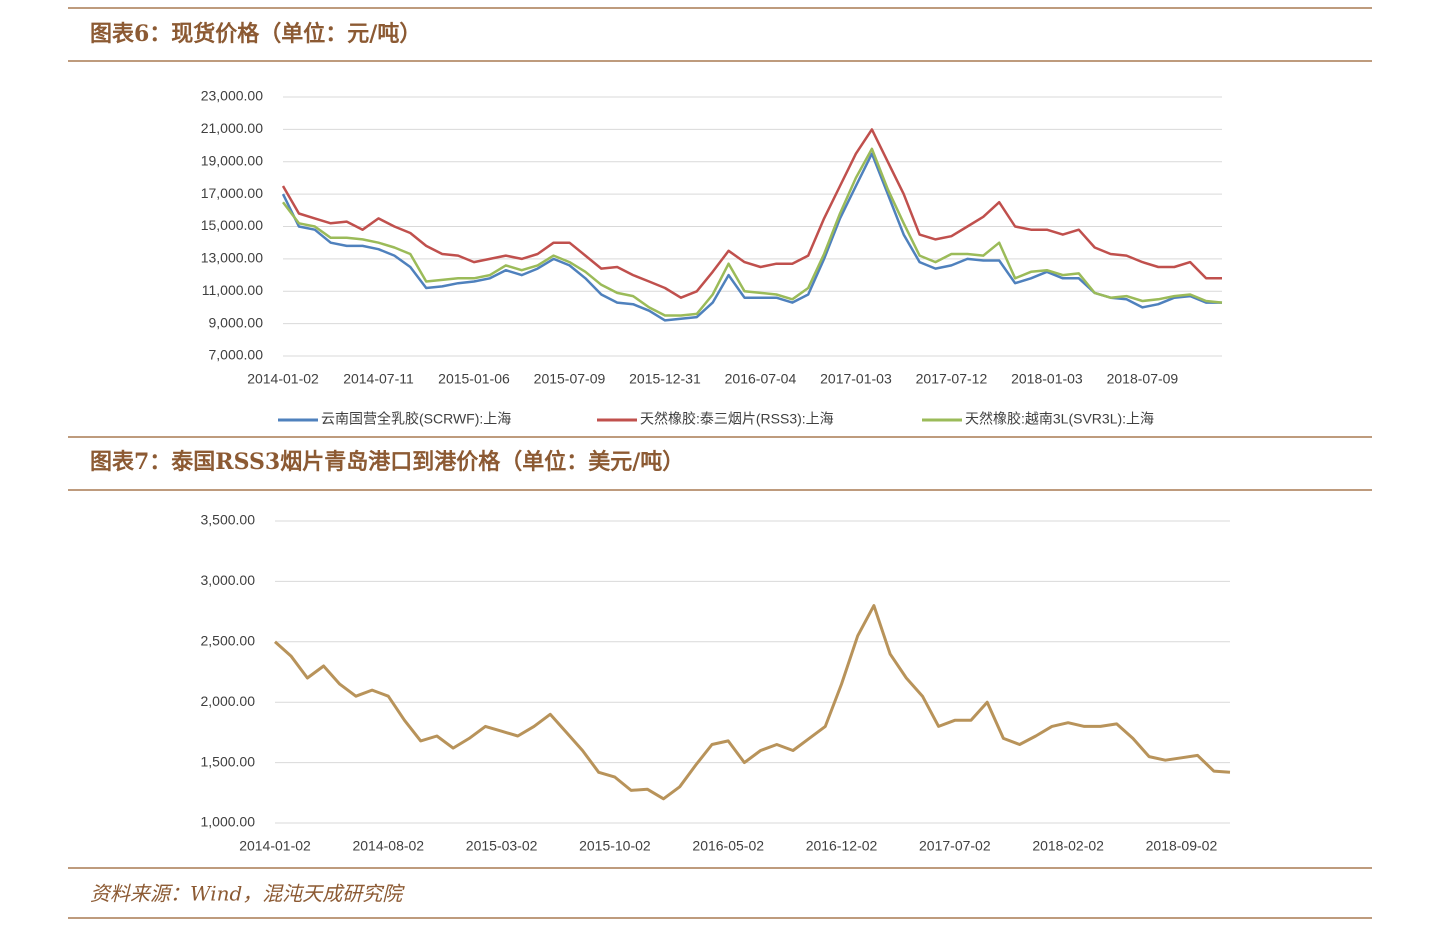  Describe the element at coordinates (842, 846) in the screenshot. I see `x-tick-label: 2016-12-02` at that location.